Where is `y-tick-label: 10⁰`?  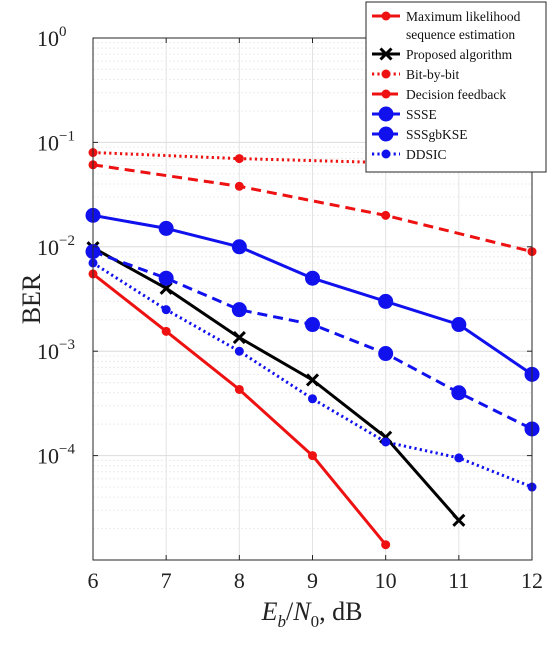
y-tick-label: 10⁰ is located at coordinates (52, 37).